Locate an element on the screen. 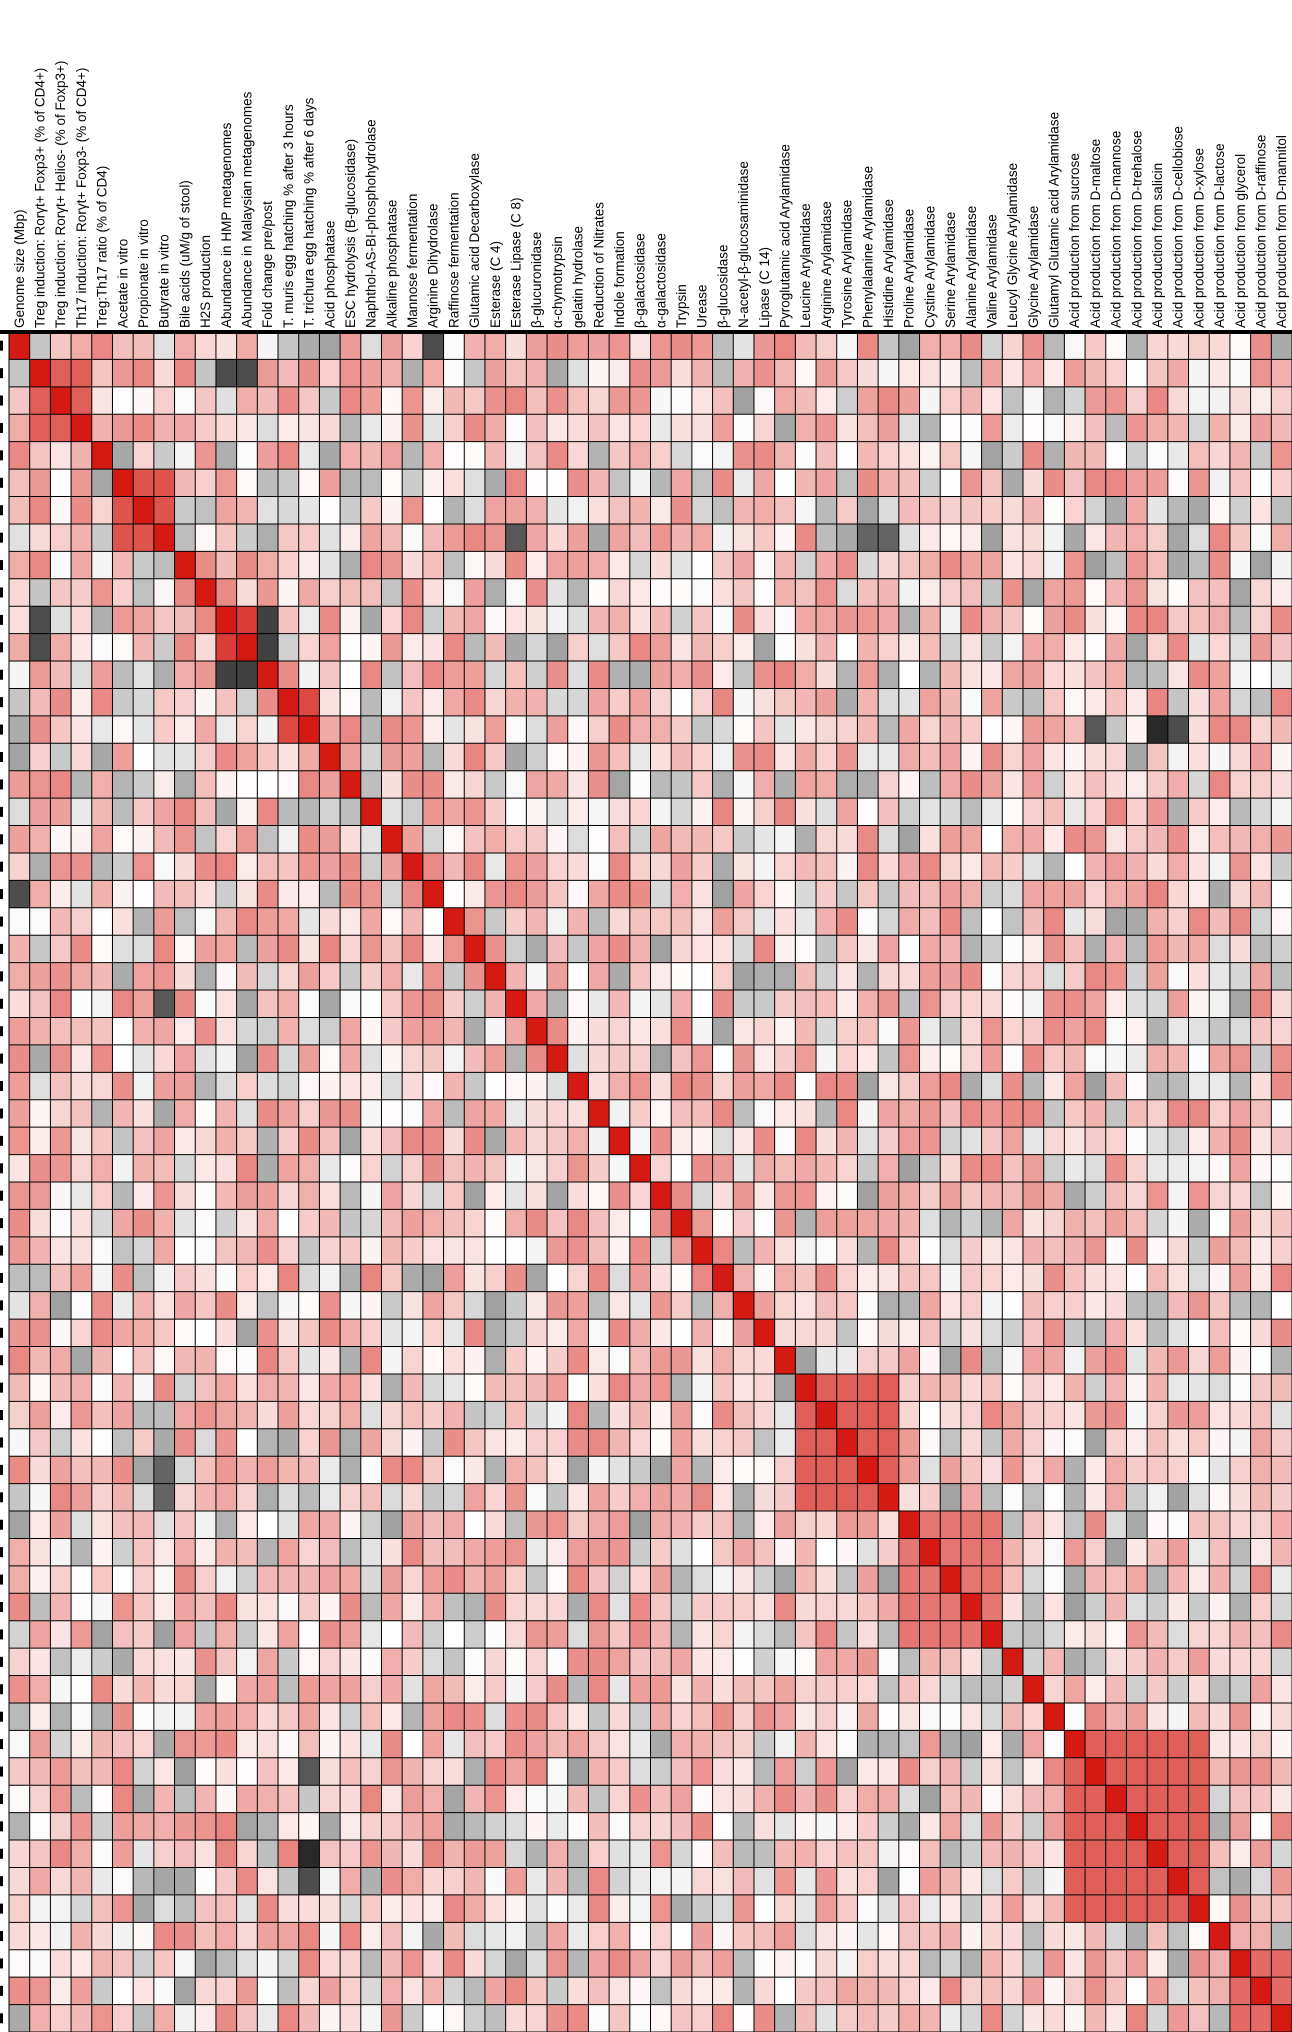  column-label: Proline Arylamidase is located at coordinates (909, 268).